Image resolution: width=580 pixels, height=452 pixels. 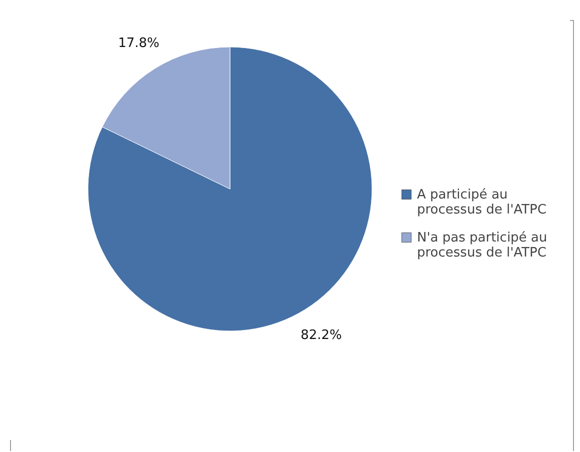 I want to click on legend-label: A participé au processus de l'ATPC, so click(x=481, y=203).